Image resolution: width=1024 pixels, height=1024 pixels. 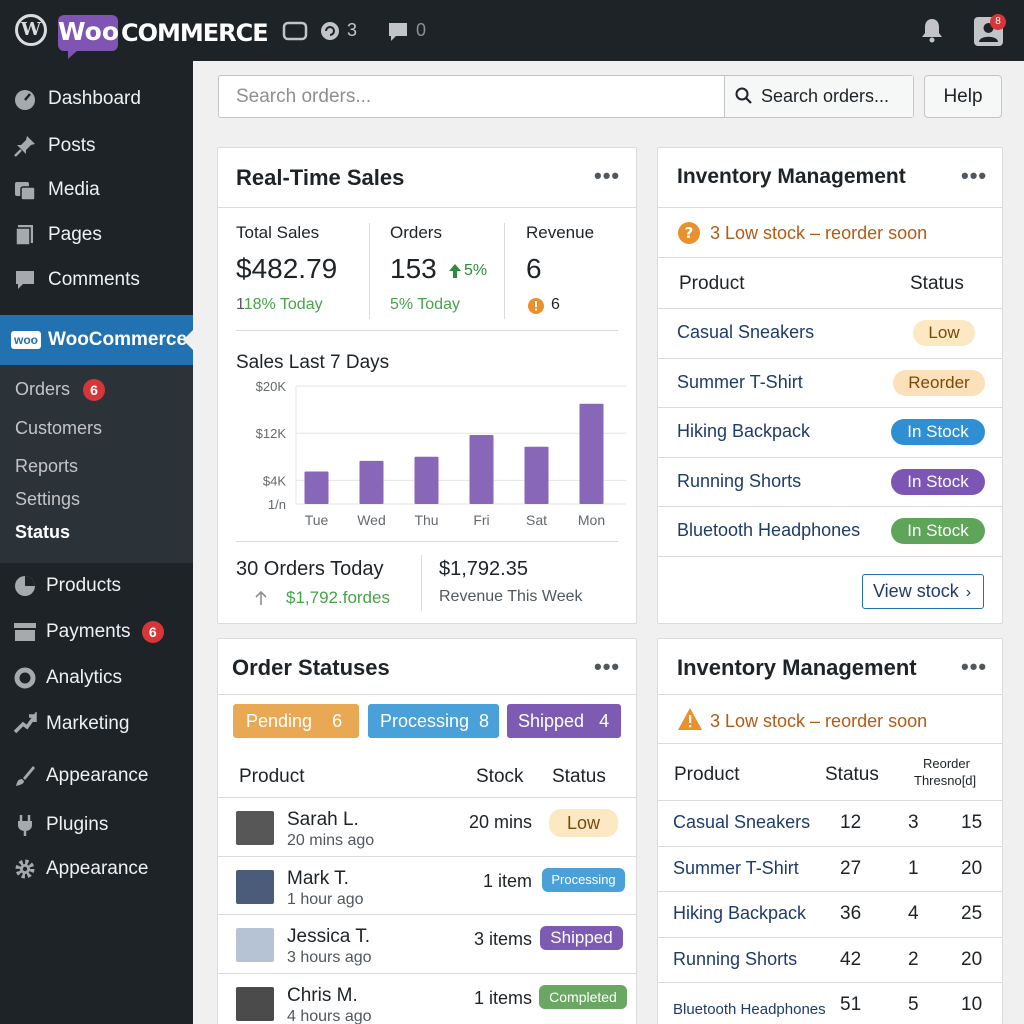 What do you see at coordinates (421, 30) in the screenshot?
I see `comments-count: 0` at bounding box center [421, 30].